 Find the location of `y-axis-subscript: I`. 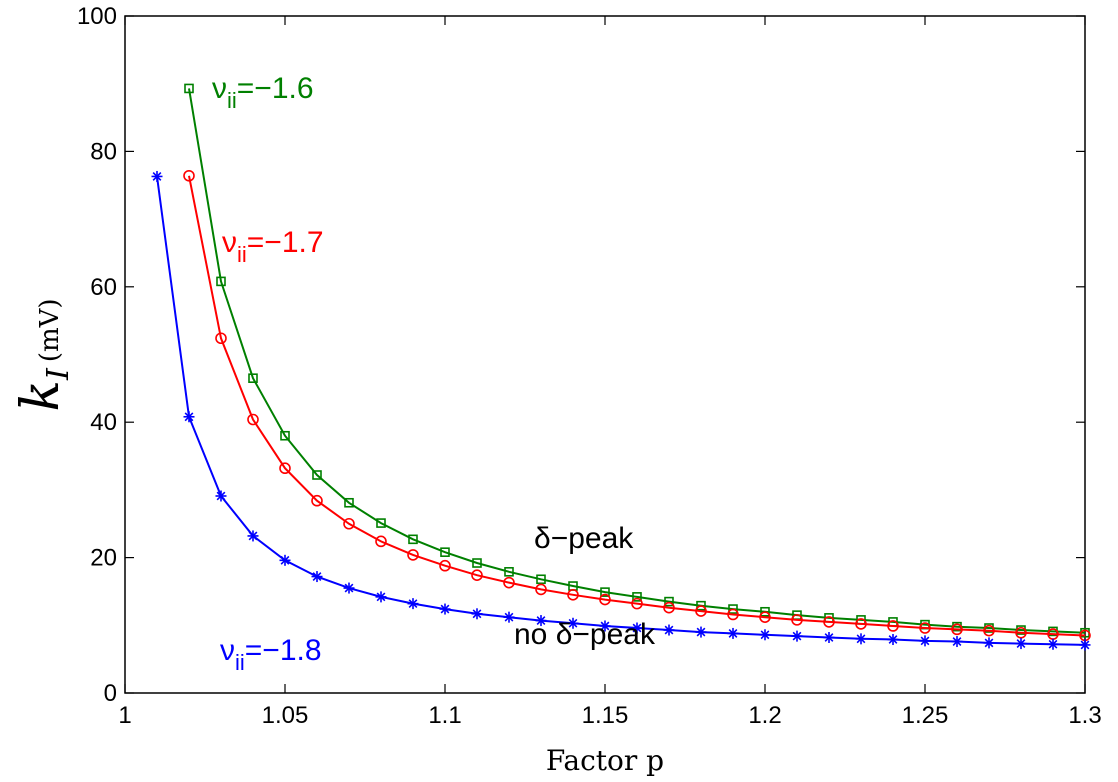

y-axis-subscript: I is located at coordinates (58, 374).